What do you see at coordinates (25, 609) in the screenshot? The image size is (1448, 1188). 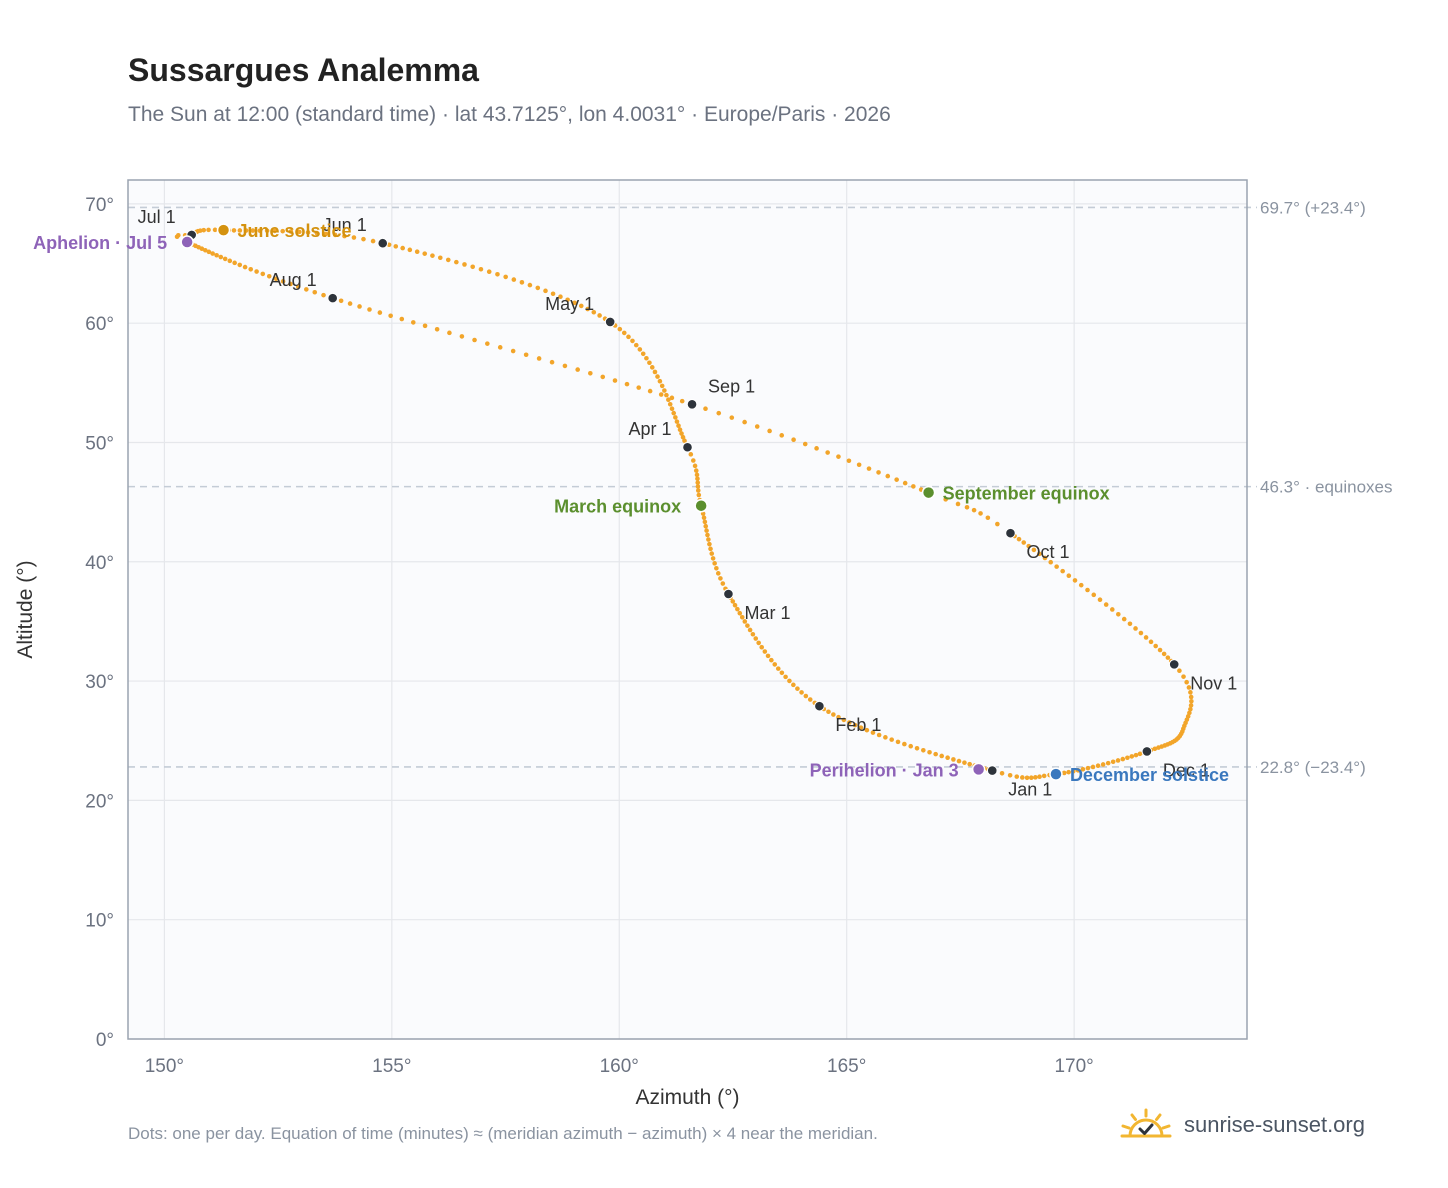 I see `y-axis-label: Altitude (°)` at bounding box center [25, 609].